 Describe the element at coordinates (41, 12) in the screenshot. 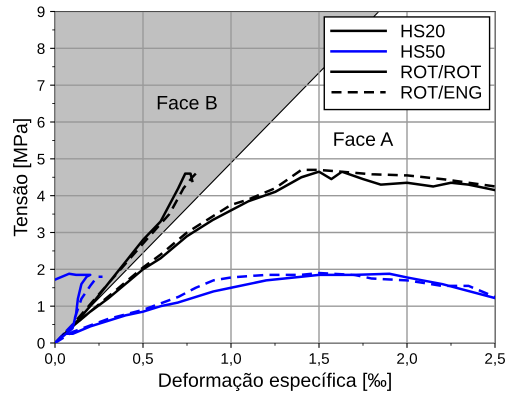

I see `y-tick-label: 9` at that location.